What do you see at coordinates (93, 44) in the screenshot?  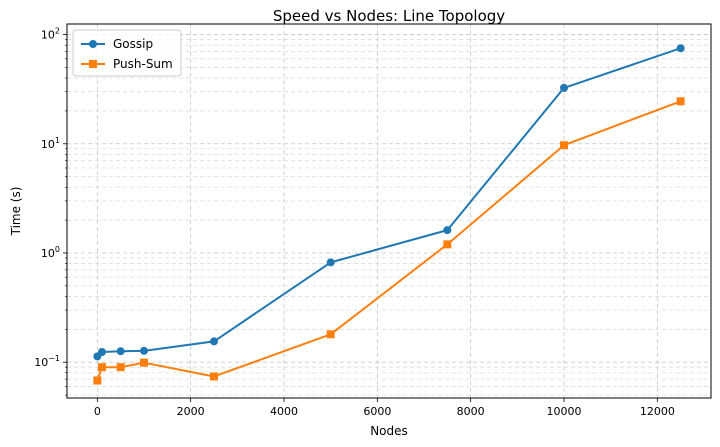 I see `legend-marker-gossip` at bounding box center [93, 44].